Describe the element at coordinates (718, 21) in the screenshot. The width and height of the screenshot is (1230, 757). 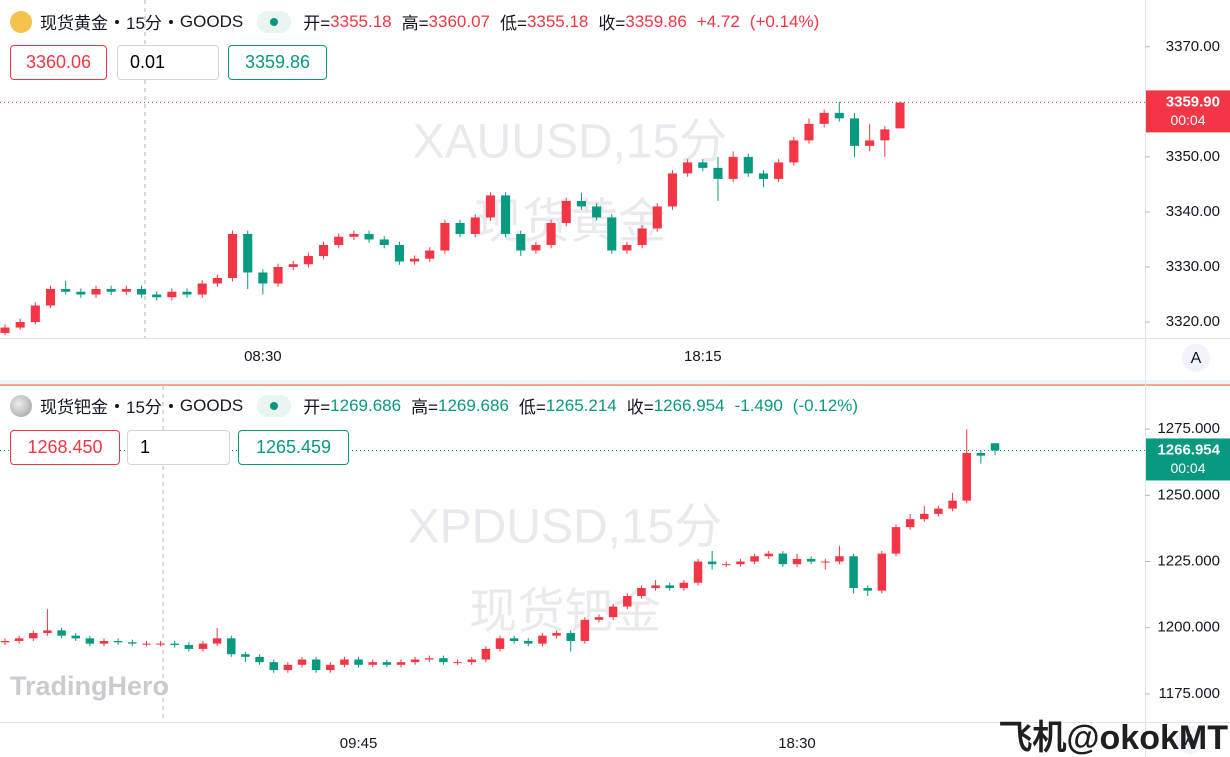
I see `change: +4.72` at that location.